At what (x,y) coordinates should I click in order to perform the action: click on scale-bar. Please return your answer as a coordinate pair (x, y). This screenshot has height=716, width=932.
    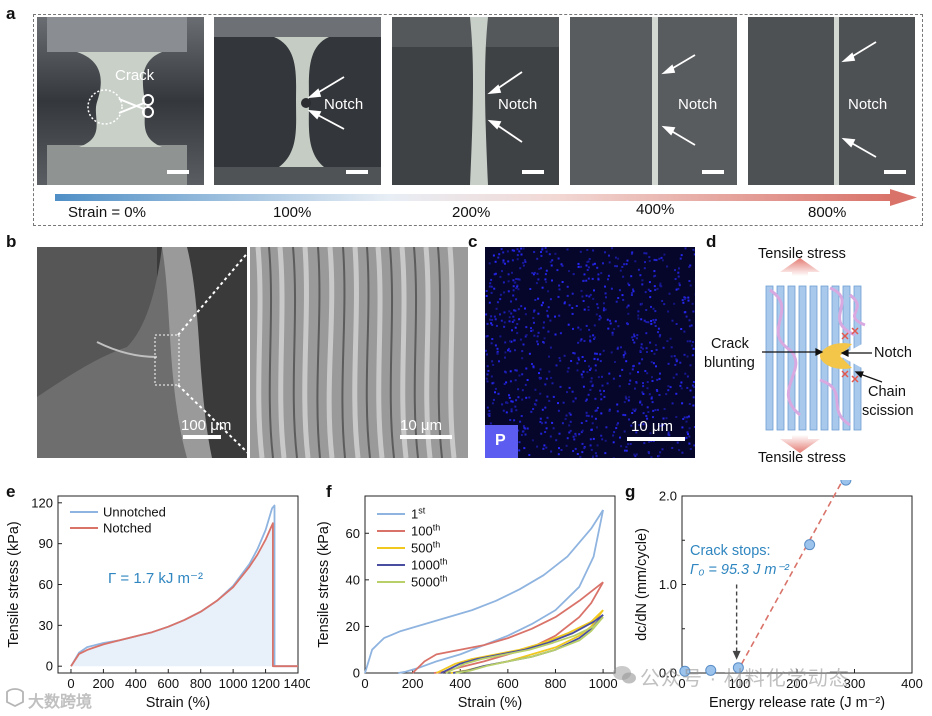
    Looking at the image, I should click on (178, 172).